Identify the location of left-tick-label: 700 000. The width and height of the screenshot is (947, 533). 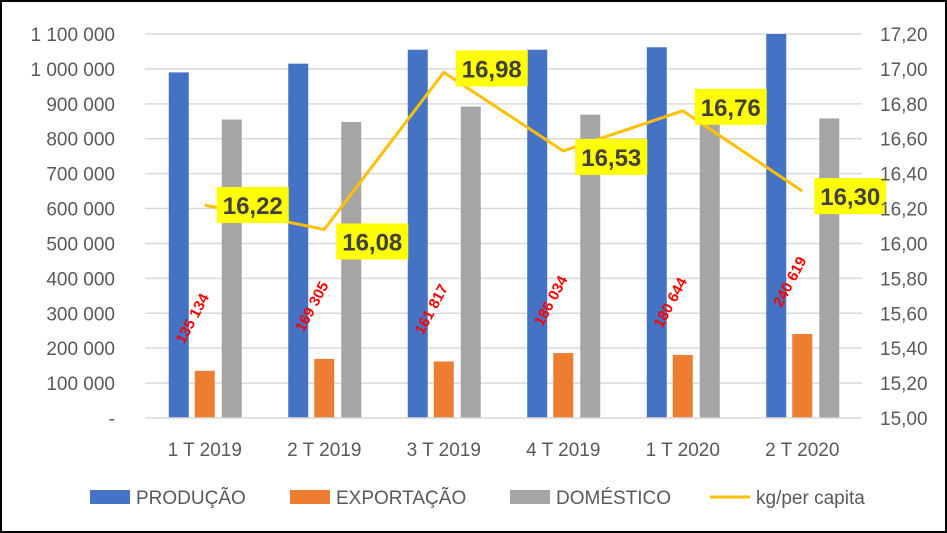
(80, 175).